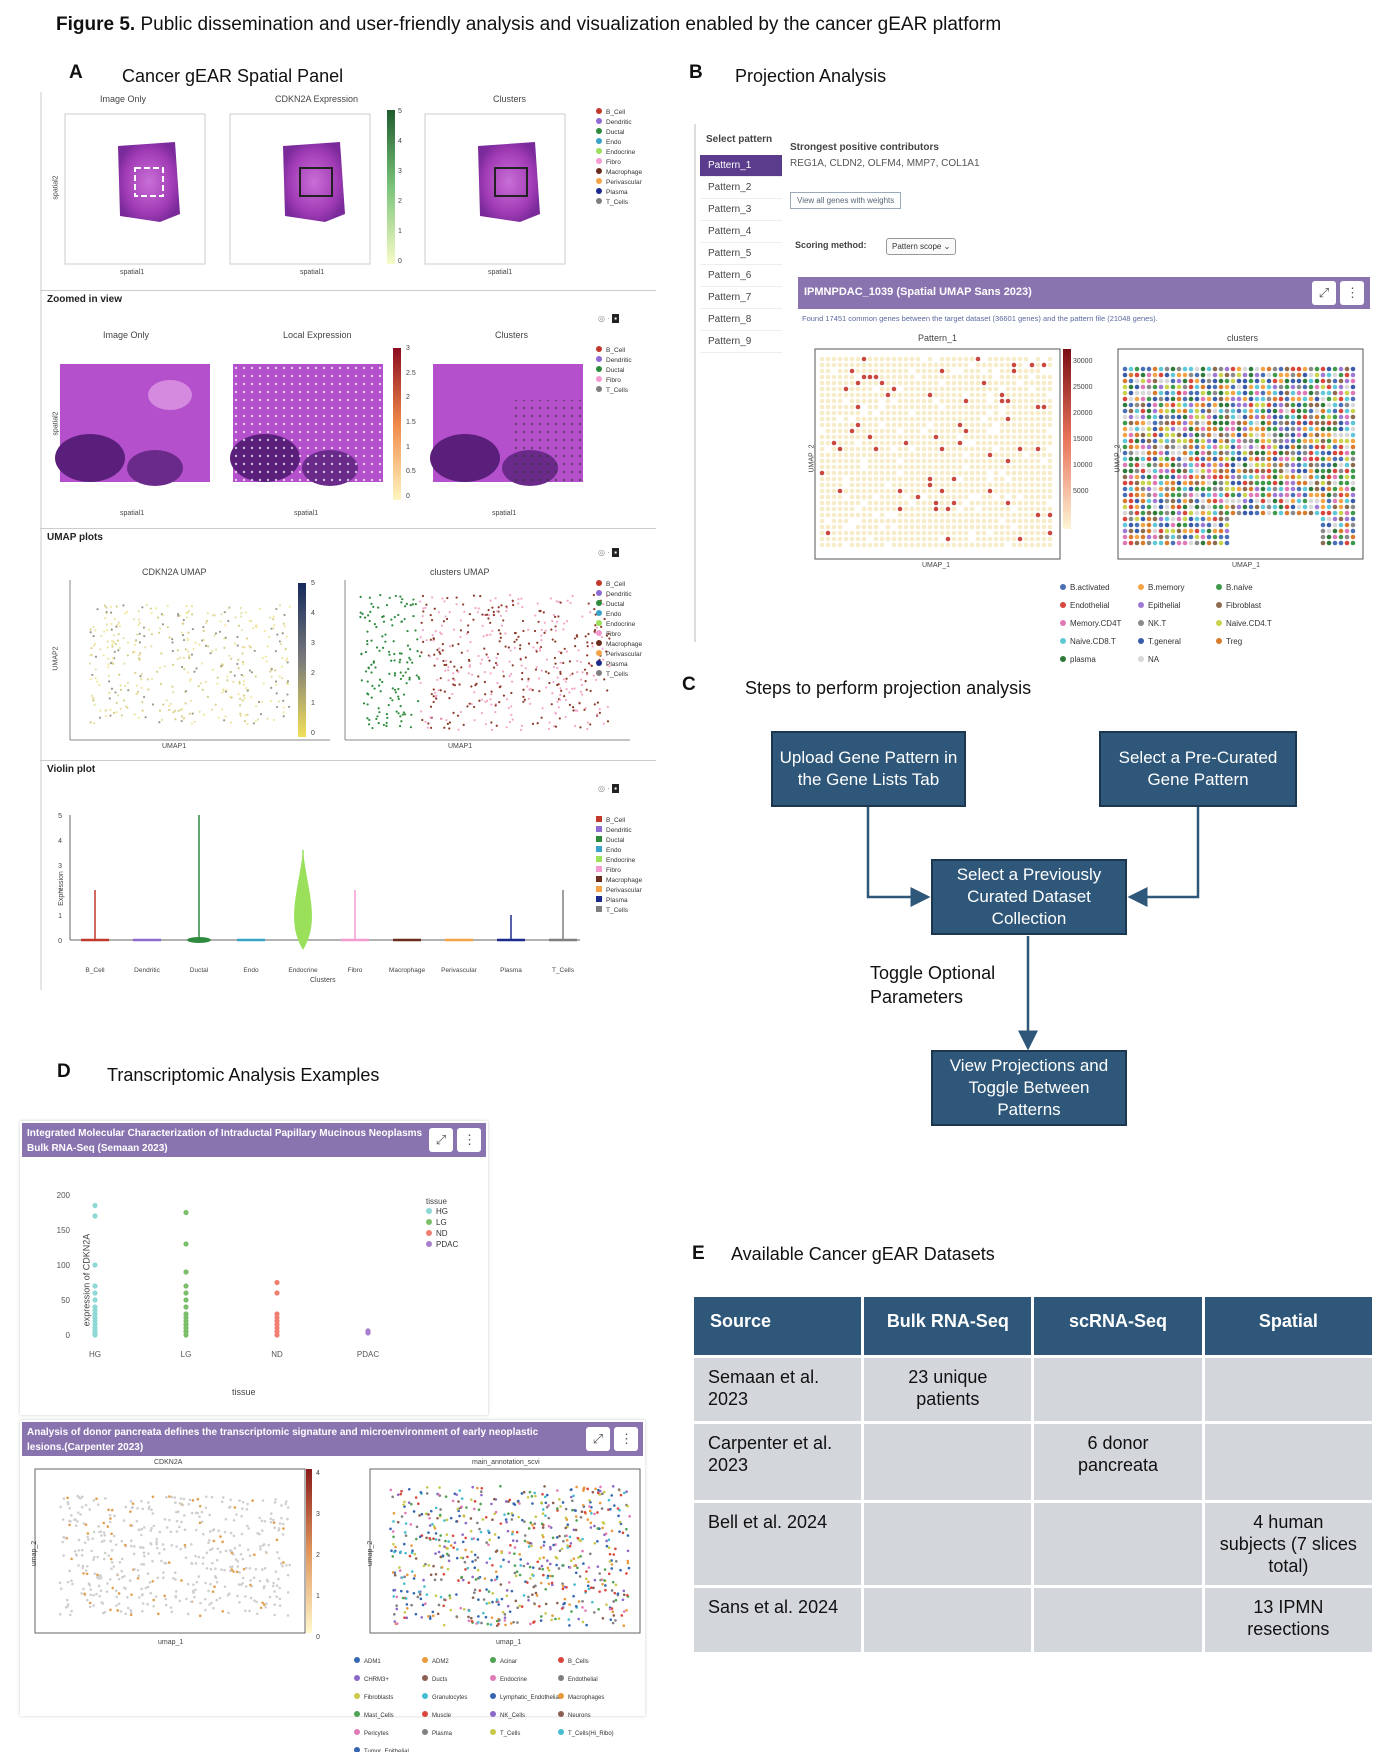  Describe the element at coordinates (947, 246) in the screenshot. I see `chevron-down-icon: ⌄` at that location.